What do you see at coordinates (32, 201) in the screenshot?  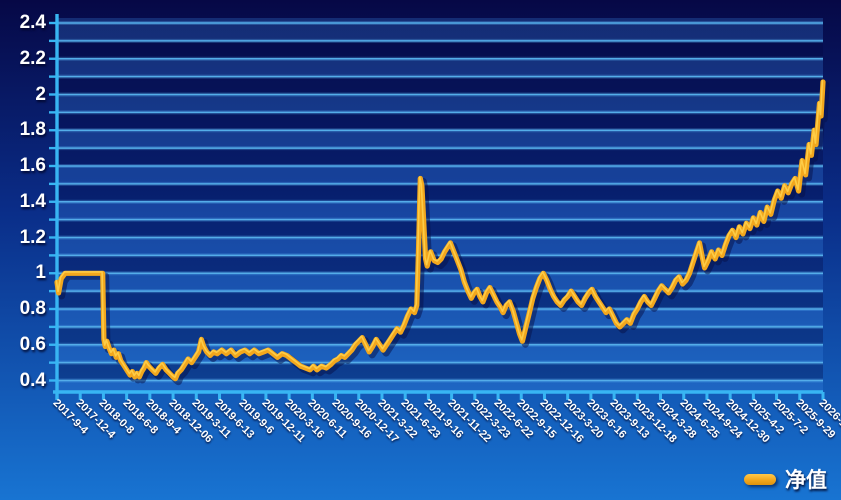 I see `y-axis-label: 1.4` at bounding box center [32, 201].